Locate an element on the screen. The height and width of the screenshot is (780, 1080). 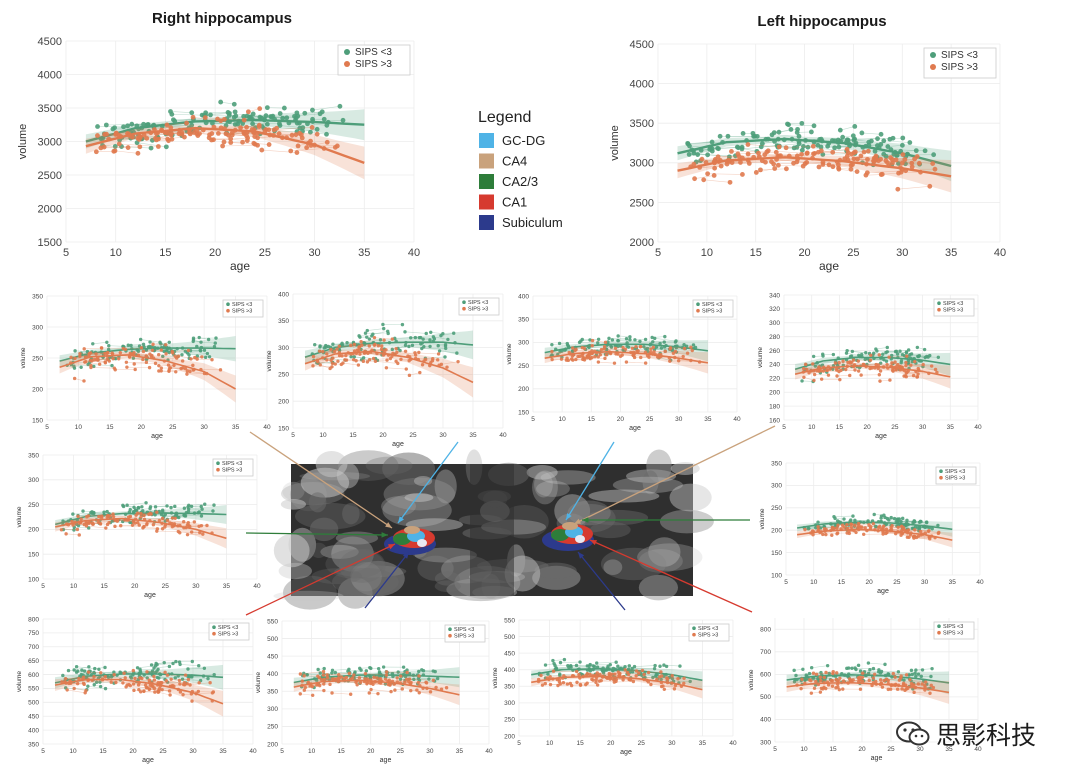
x-tick-label: 25 is located at coordinates (642, 743).